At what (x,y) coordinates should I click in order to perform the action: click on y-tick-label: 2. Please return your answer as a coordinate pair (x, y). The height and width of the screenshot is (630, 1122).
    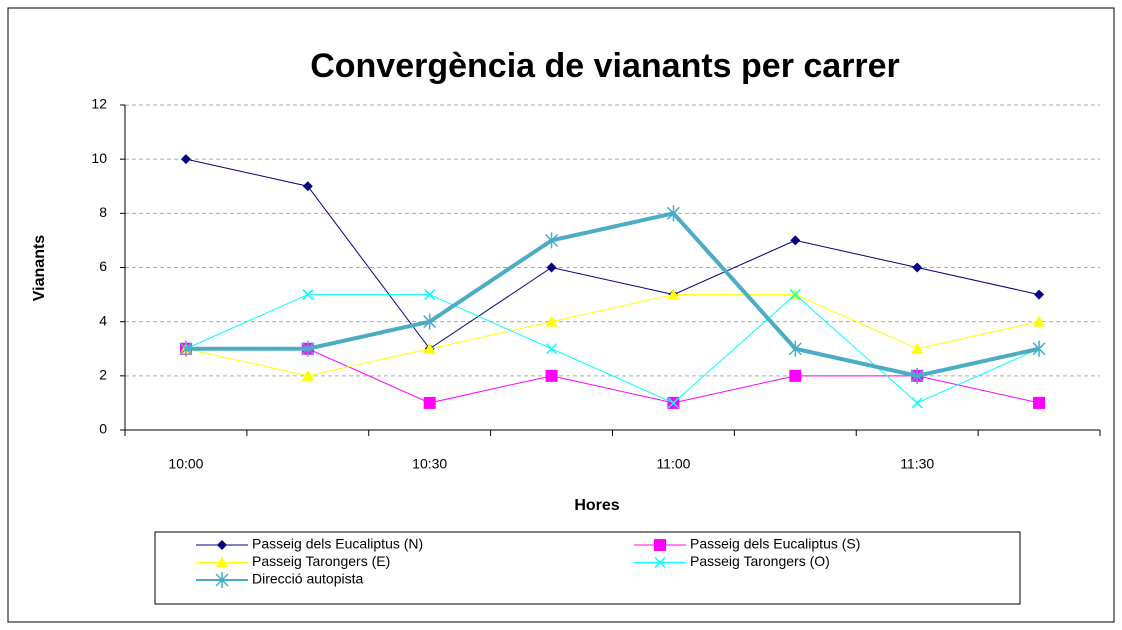
    Looking at the image, I should click on (103, 375).